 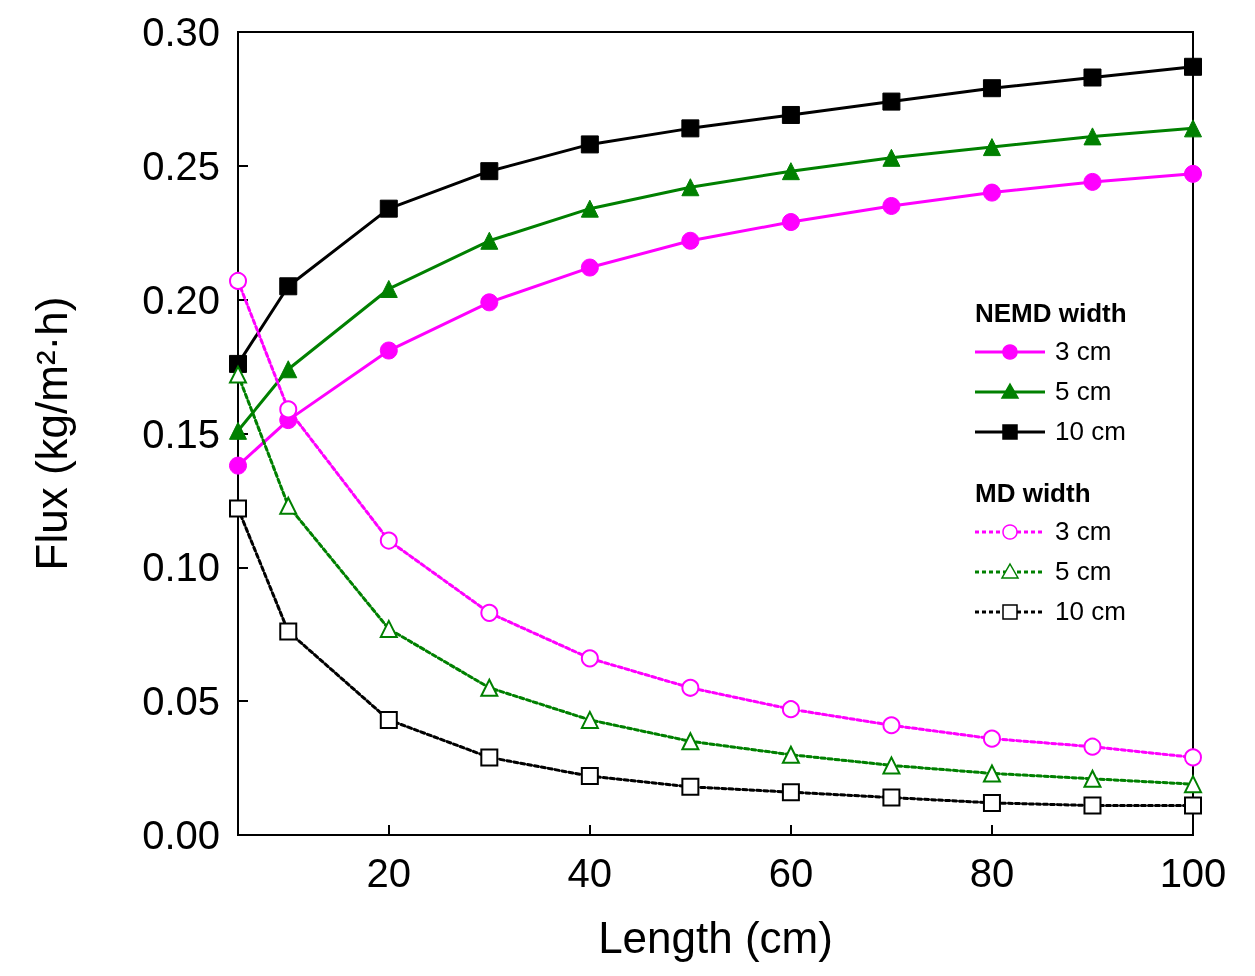 What do you see at coordinates (181, 433) in the screenshot?
I see `y-tick-label: 0.15` at bounding box center [181, 433].